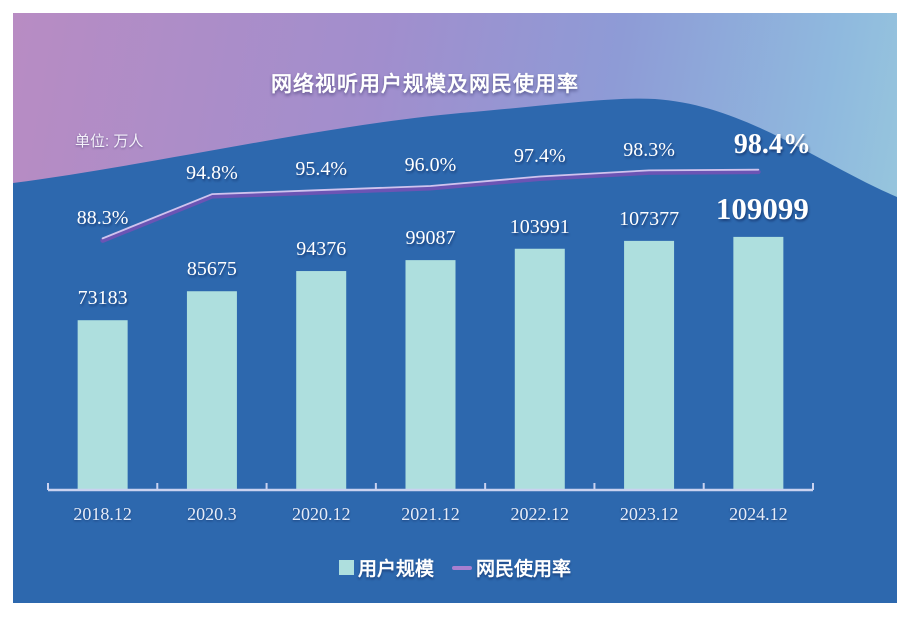 The image size is (917, 623). Describe the element at coordinates (321, 514) in the screenshot. I see `x-axis-label: 2020.12` at that location.